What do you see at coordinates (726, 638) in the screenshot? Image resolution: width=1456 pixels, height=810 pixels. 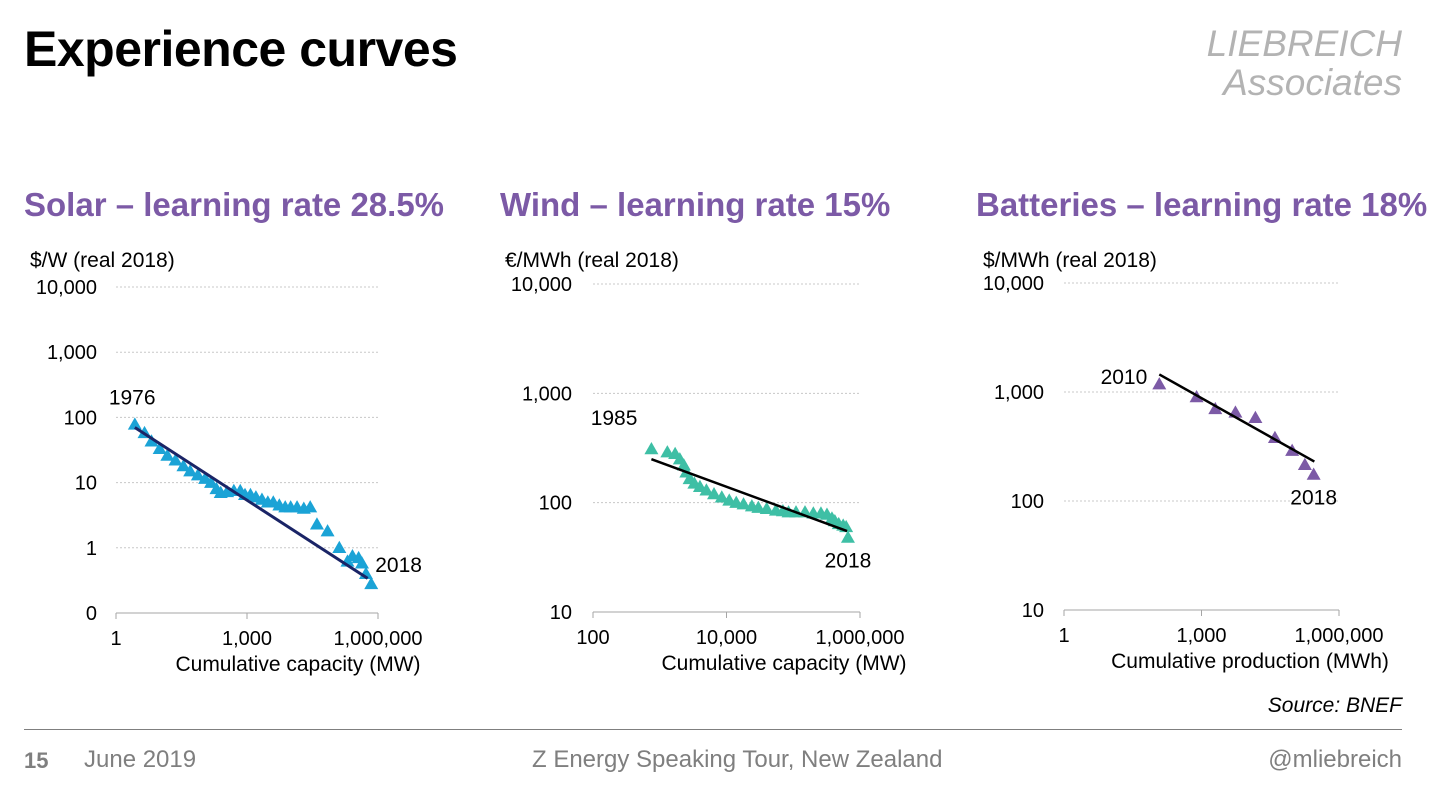 I see `wind-x-tick-label: 10,000` at bounding box center [726, 638].